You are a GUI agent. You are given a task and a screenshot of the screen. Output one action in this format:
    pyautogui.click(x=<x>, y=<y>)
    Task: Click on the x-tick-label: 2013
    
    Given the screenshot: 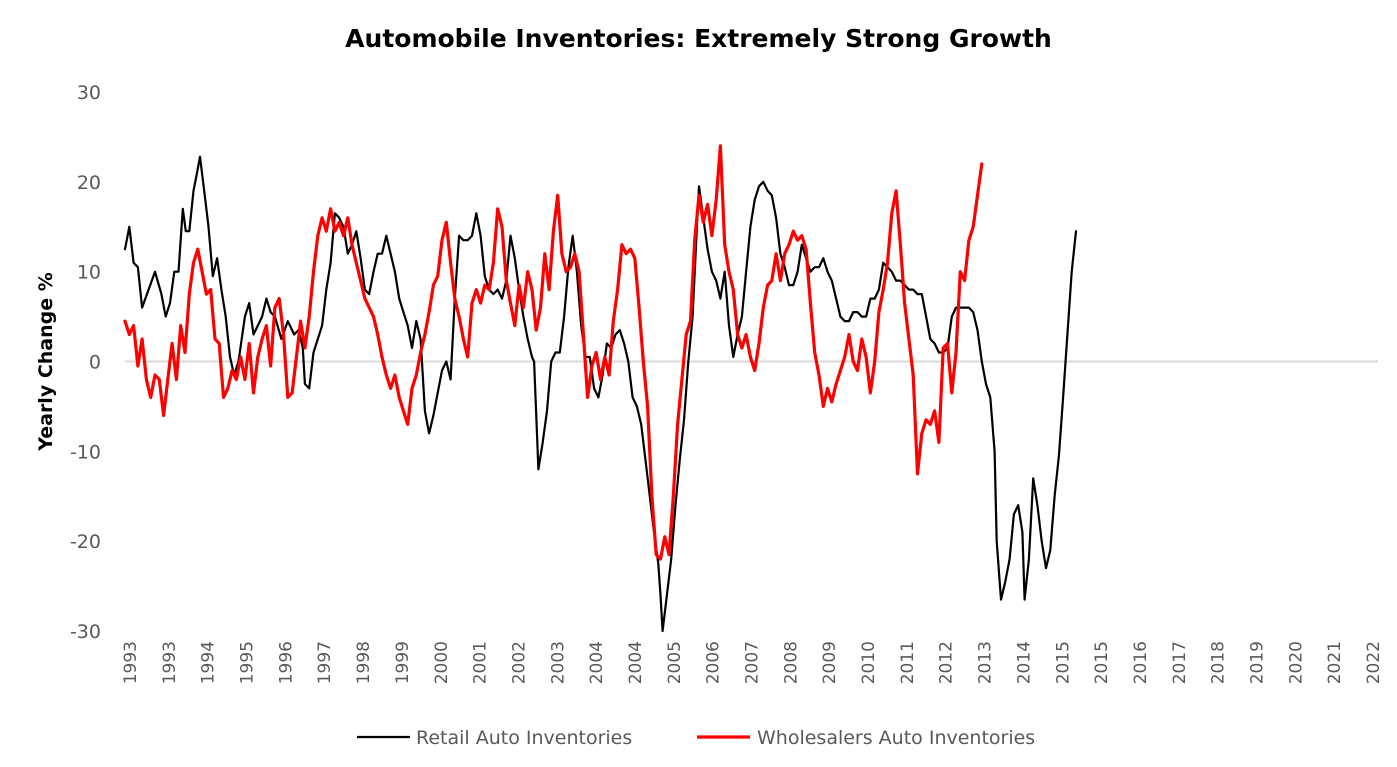 What is the action you would take?
    pyautogui.click(x=986, y=662)
    